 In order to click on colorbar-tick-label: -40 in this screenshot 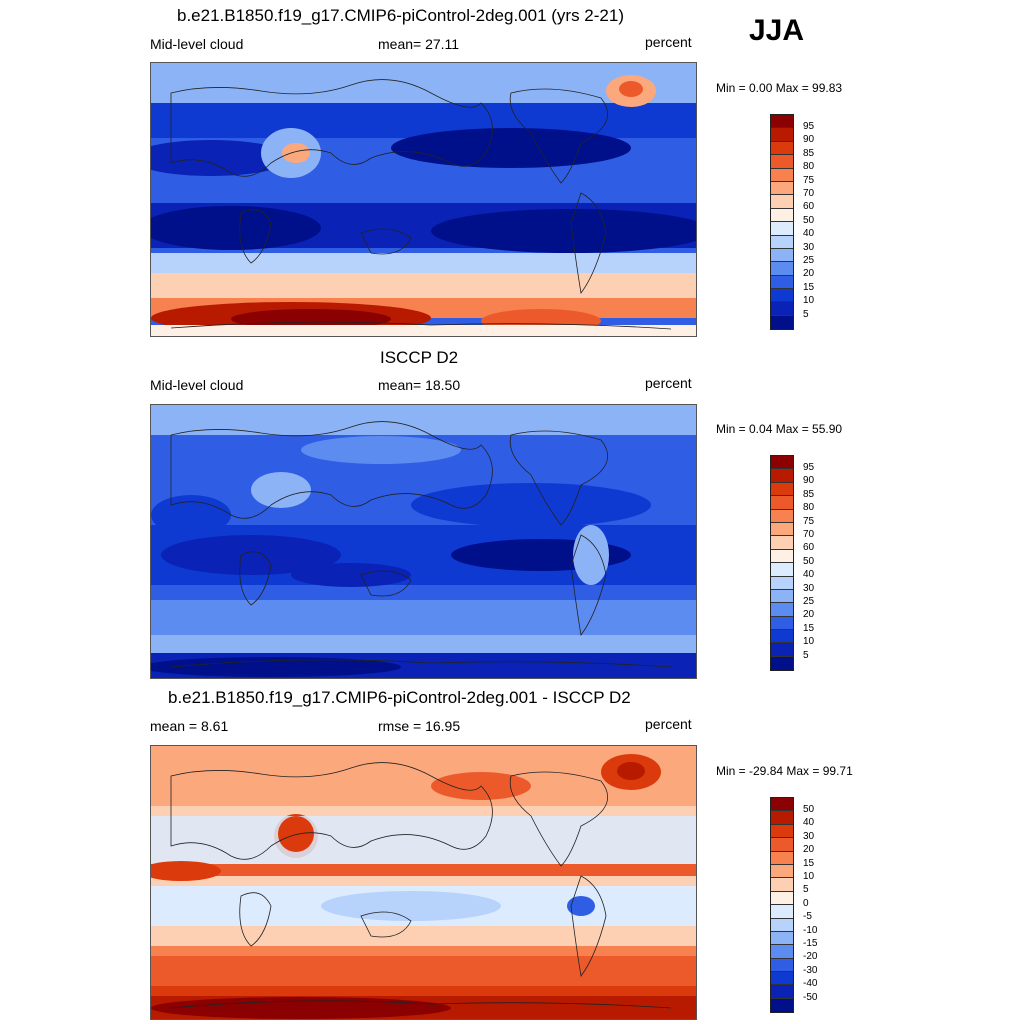, I will do `click(810, 984)`.